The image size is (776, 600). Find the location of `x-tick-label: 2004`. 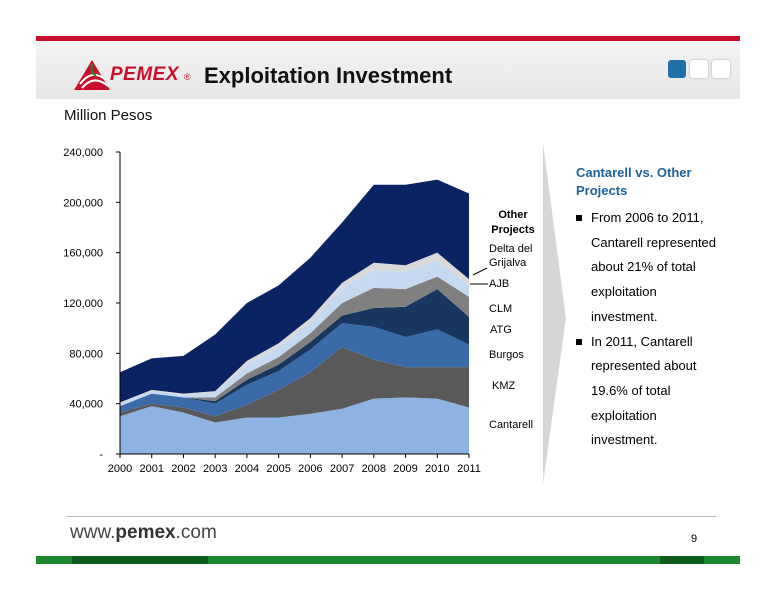

x-tick-label: 2004 is located at coordinates (247, 469).